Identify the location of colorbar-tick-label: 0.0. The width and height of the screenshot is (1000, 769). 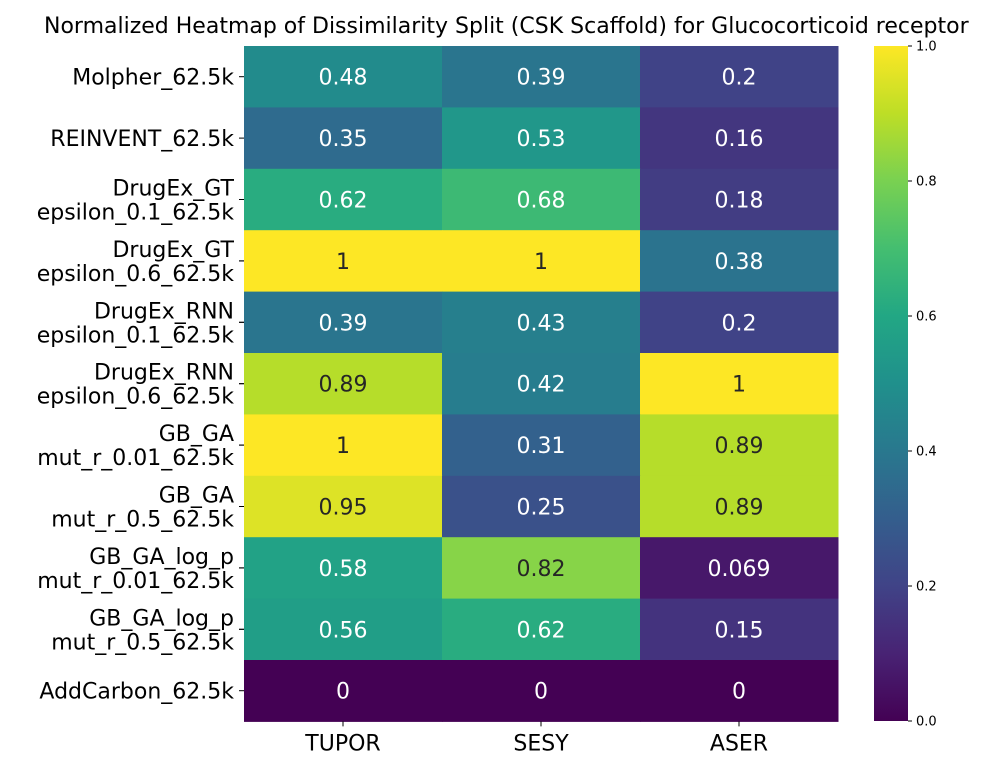
(926, 722).